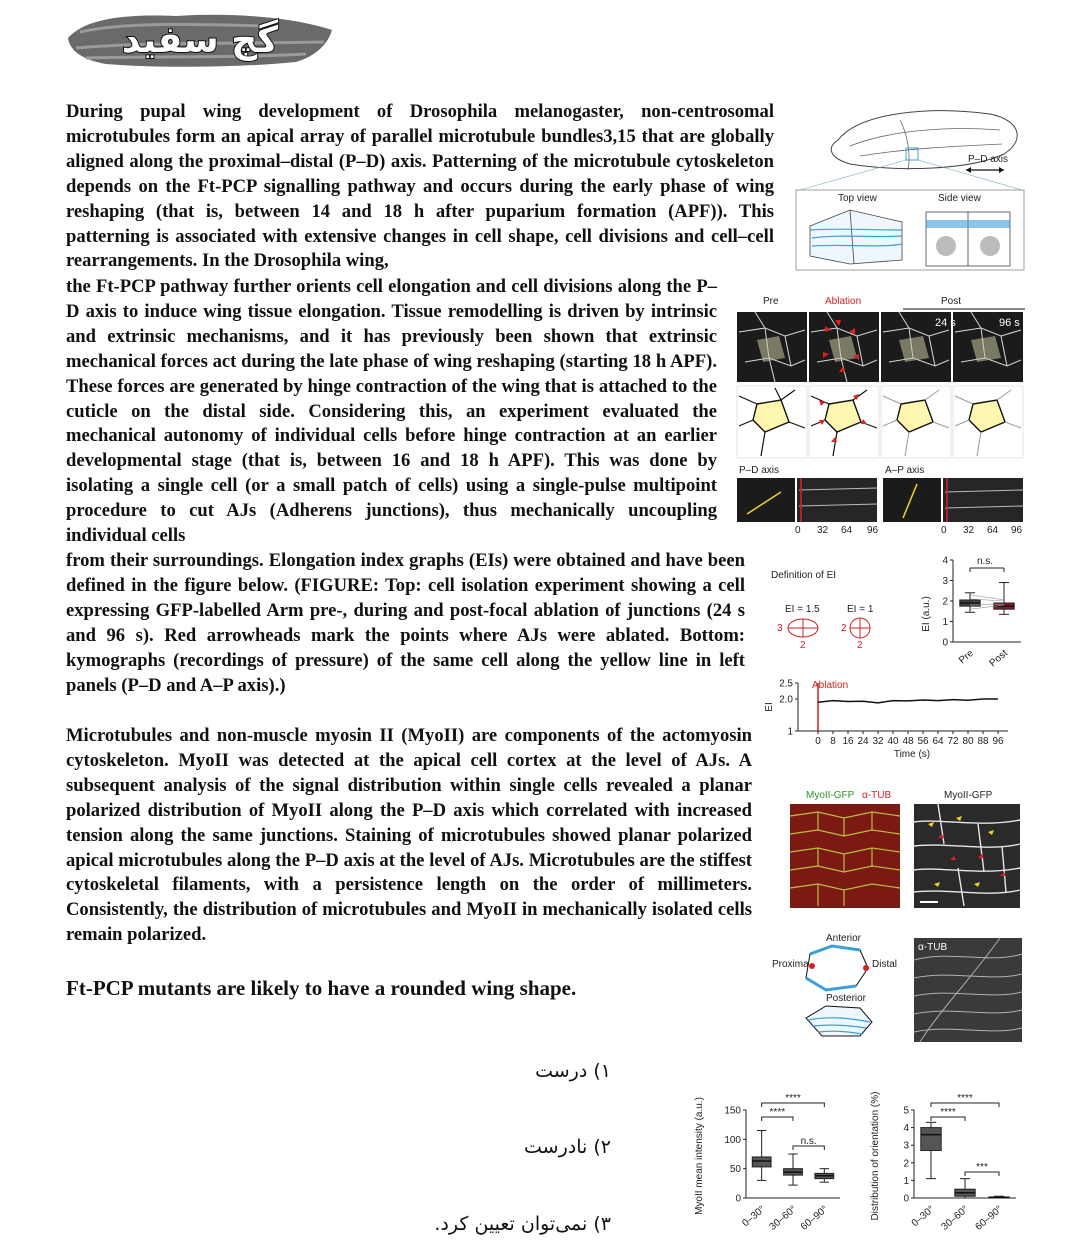 This screenshot has width=1075, height=1249. What do you see at coordinates (969, 530) in the screenshot?
I see `kymo2-tick-1: 32` at bounding box center [969, 530].